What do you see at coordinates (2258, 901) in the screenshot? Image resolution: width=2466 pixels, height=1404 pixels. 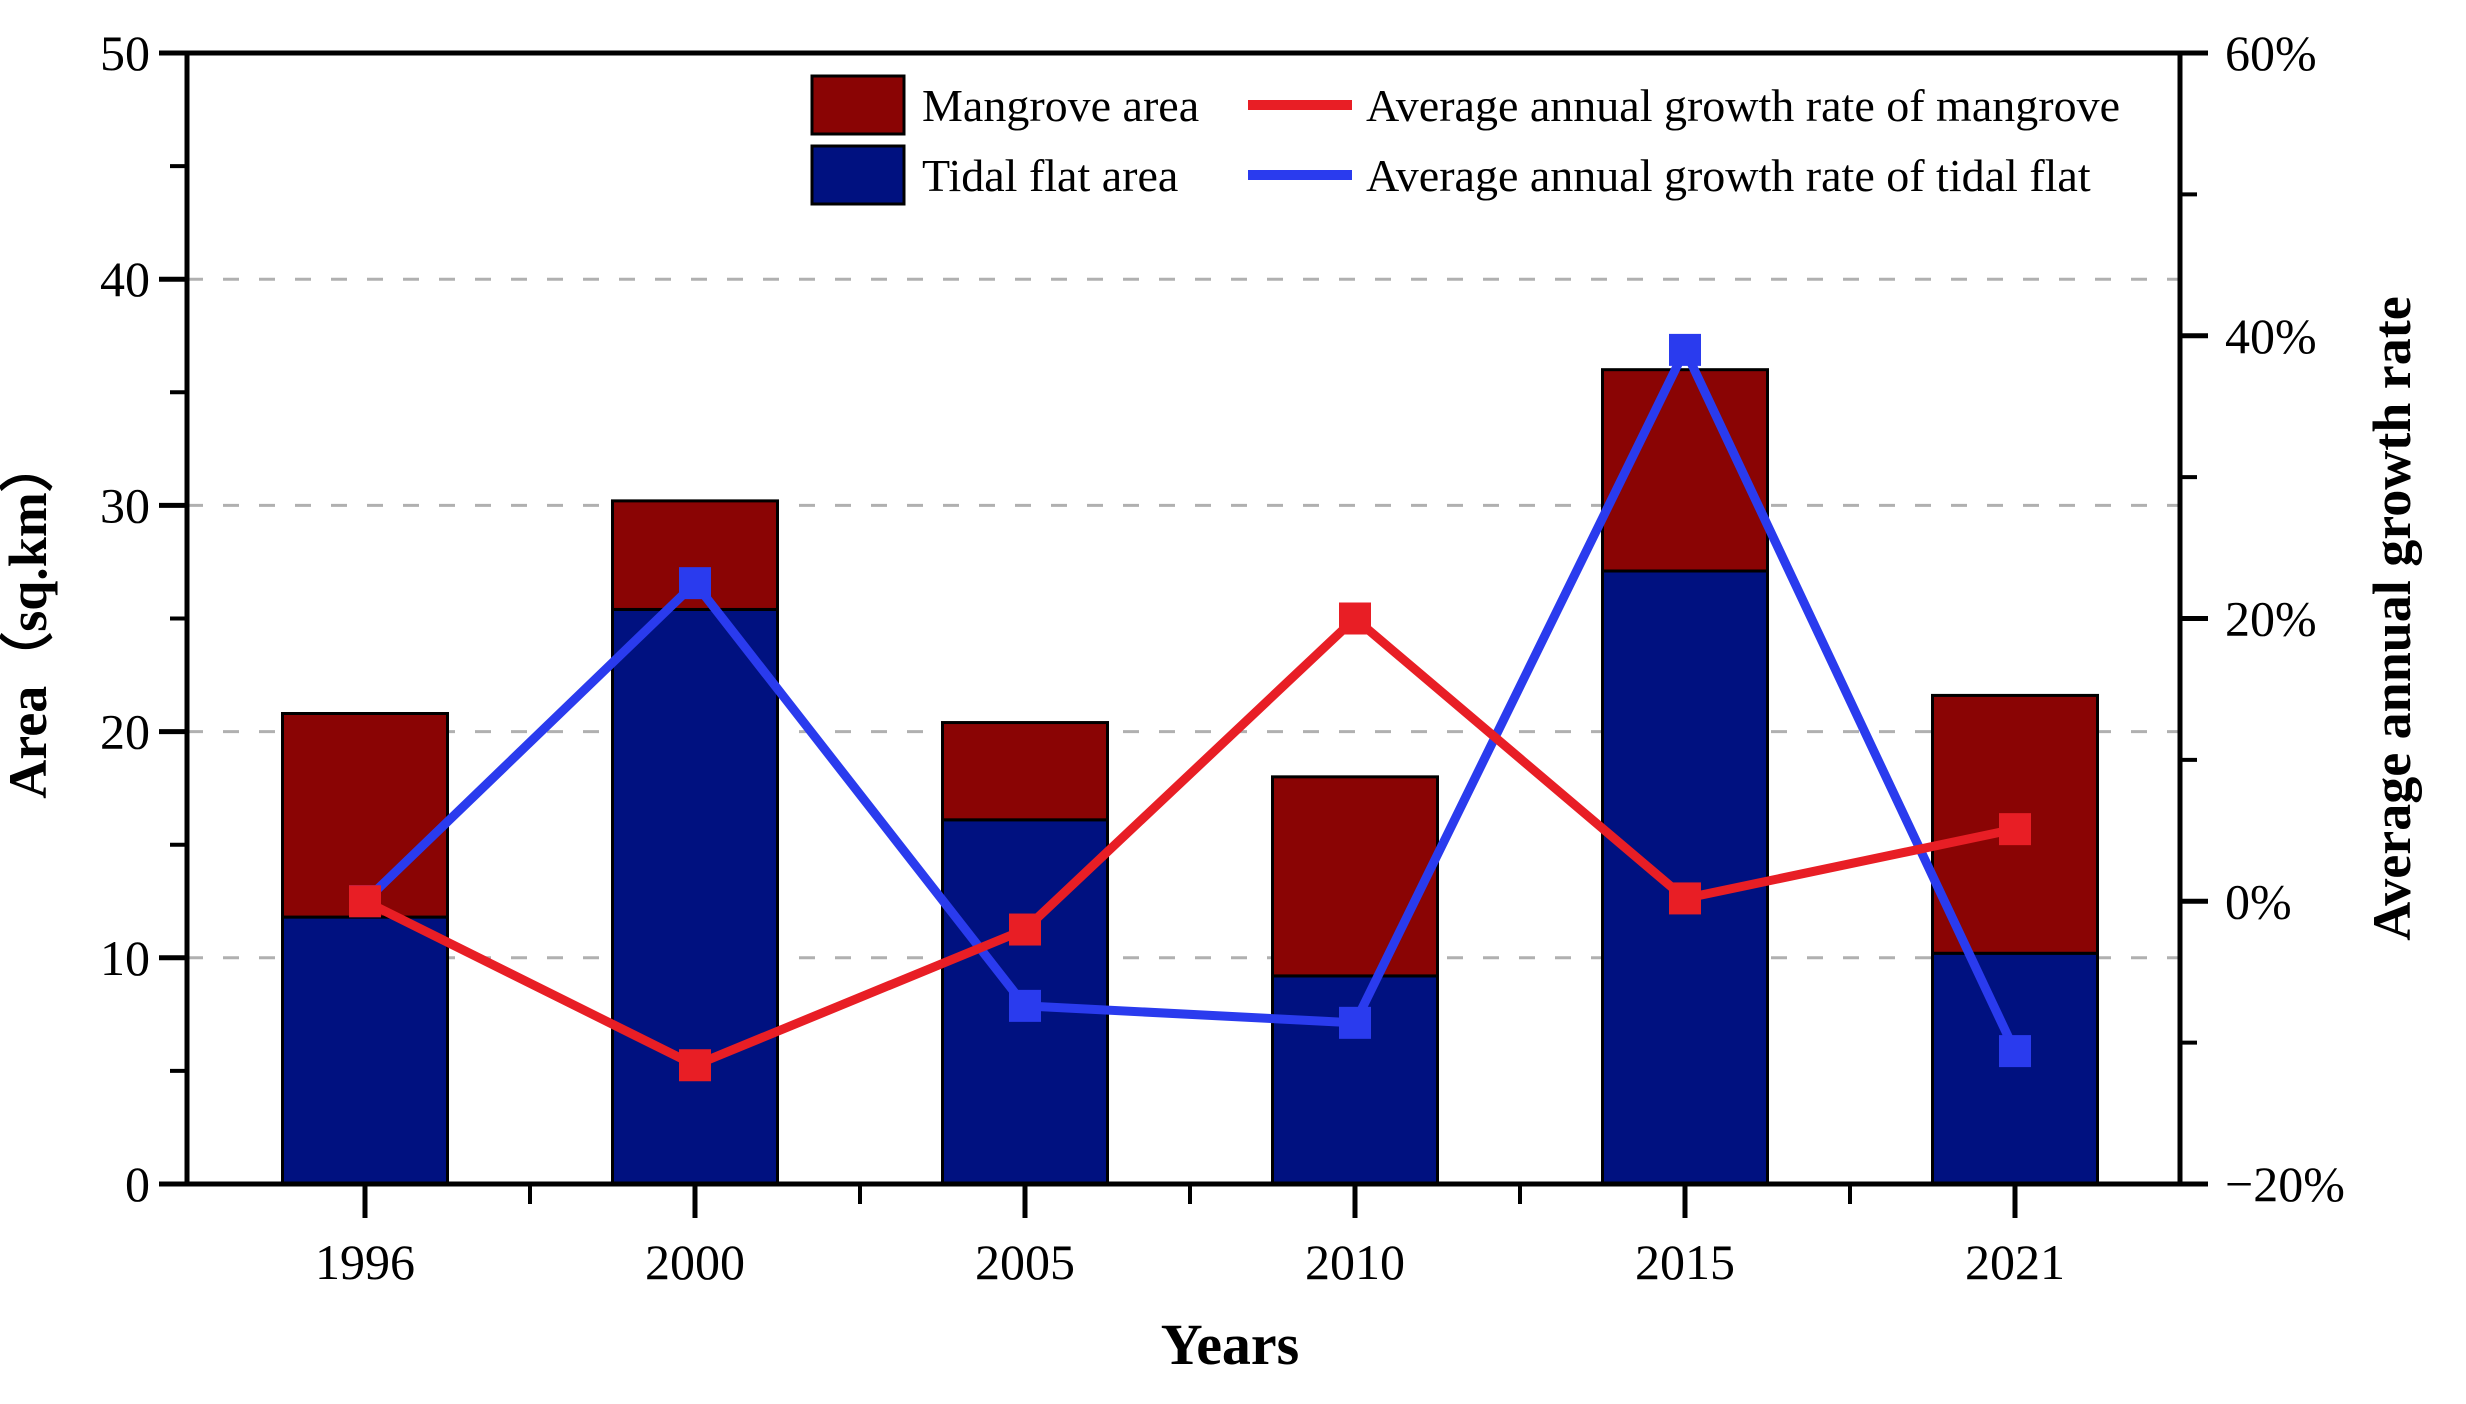 I see `right-axis-tick-label-0: 0%` at bounding box center [2258, 901].